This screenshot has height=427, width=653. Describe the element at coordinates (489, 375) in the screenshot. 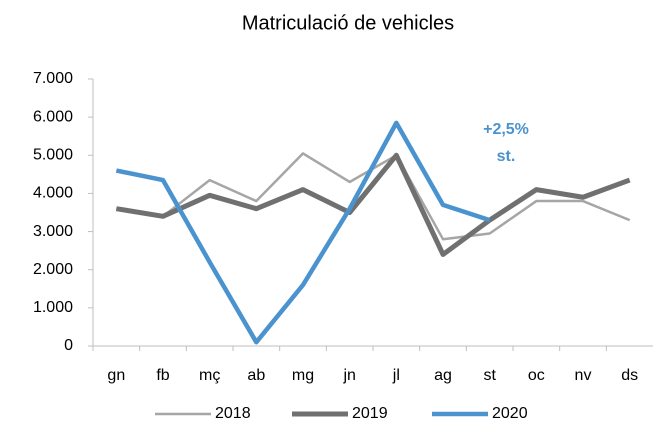

I see `x-tick-label: st` at that location.